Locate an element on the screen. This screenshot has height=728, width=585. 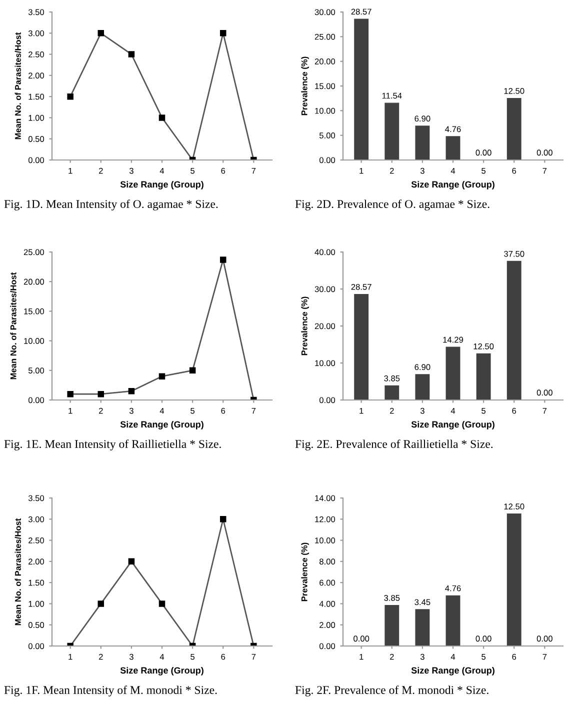
caption: Fig. 1D. Mean Intensity of O. agamae * Size. is located at coordinates (111, 205).